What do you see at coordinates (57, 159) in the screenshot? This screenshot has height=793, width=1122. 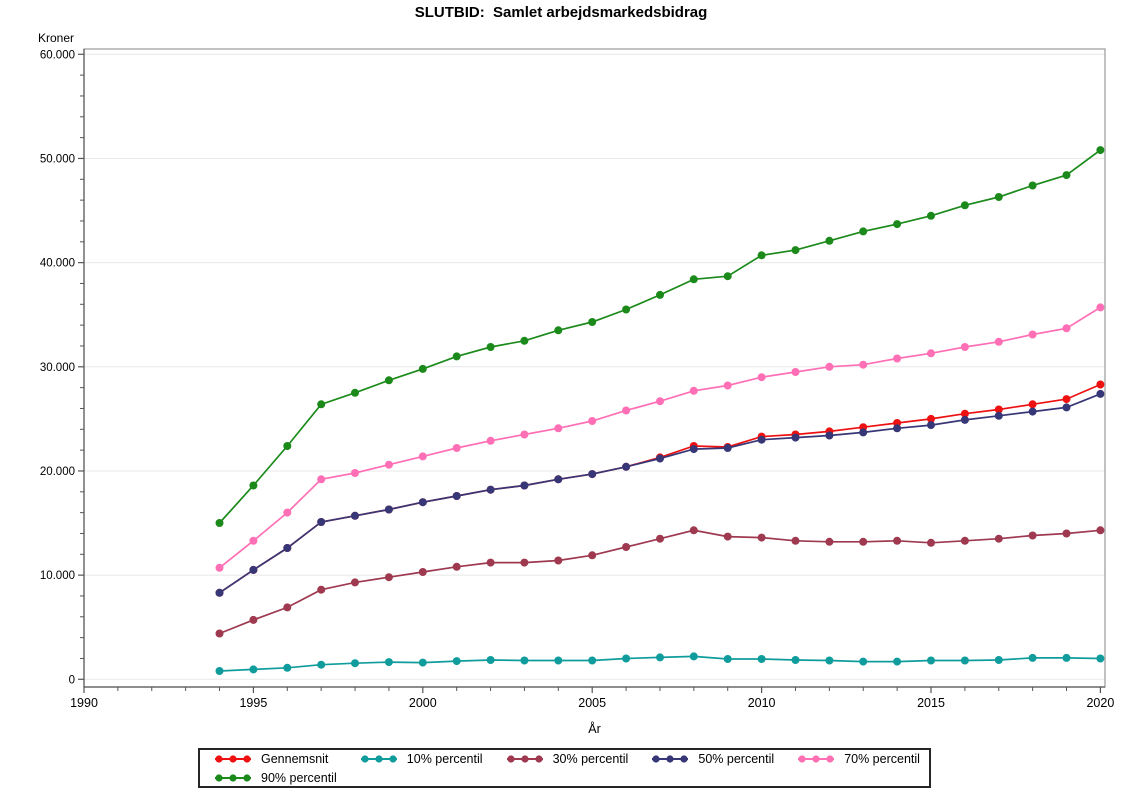 I see `y-tick-label: 50.000` at bounding box center [57, 159].